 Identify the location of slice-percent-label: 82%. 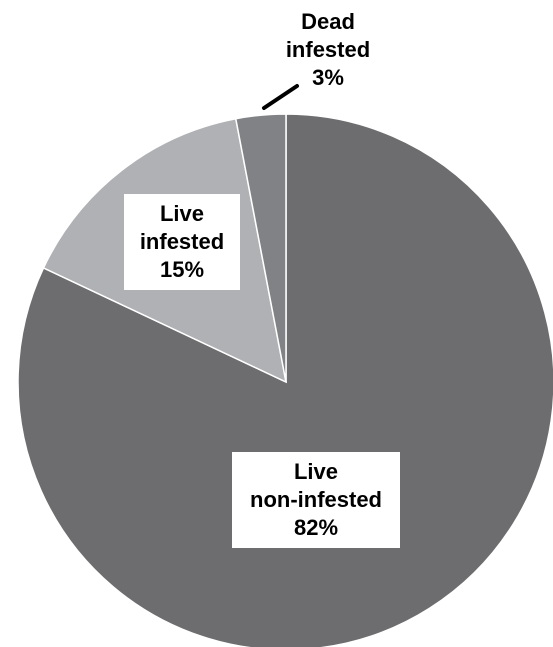
(316, 527).